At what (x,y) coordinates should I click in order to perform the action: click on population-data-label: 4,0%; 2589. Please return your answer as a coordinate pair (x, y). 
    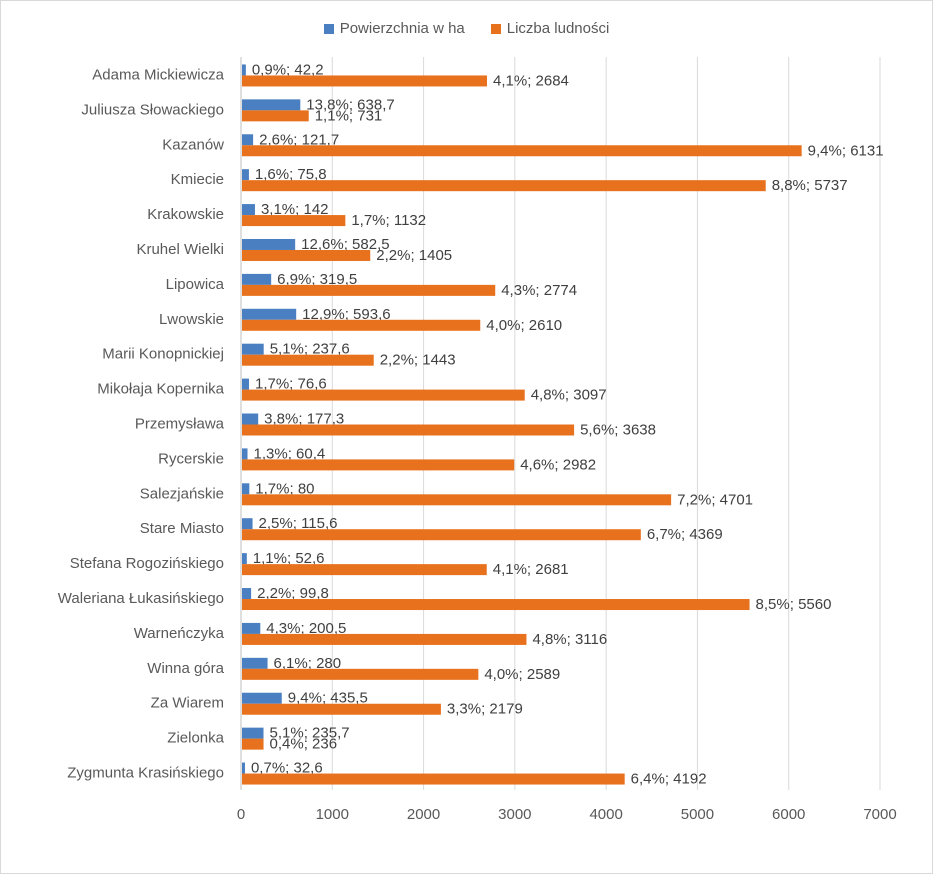
    Looking at the image, I should click on (522, 674).